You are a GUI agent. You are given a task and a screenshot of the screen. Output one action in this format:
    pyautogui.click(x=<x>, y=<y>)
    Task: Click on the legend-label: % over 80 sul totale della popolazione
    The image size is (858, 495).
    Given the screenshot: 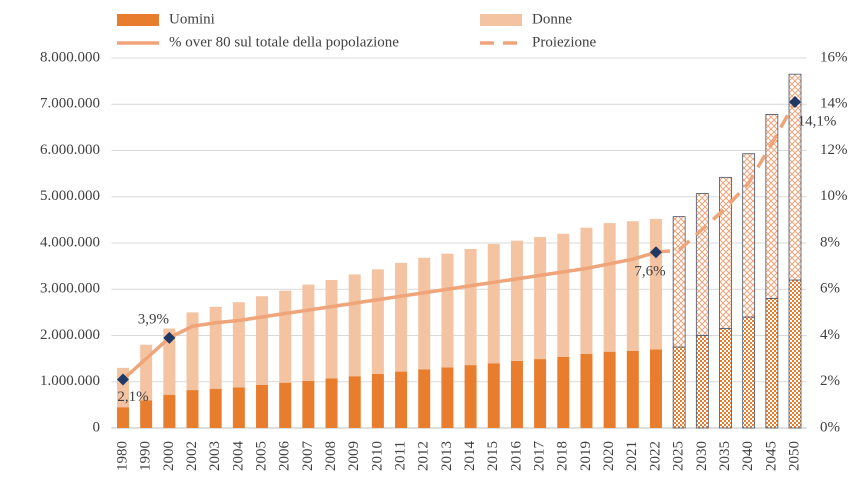 What is the action you would take?
    pyautogui.click(x=284, y=42)
    